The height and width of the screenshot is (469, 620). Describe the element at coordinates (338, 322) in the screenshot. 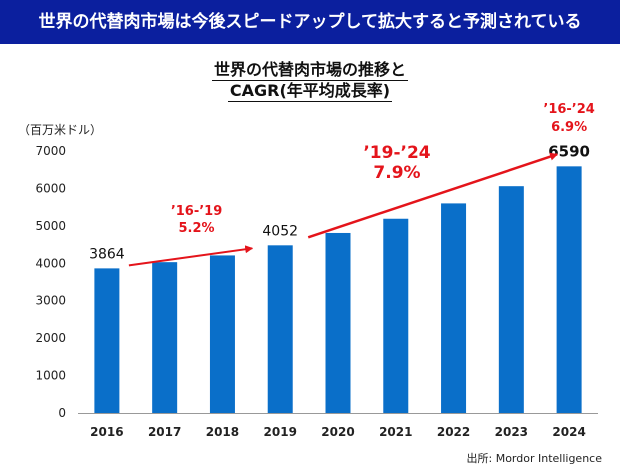

I see `bar-2020` at that location.